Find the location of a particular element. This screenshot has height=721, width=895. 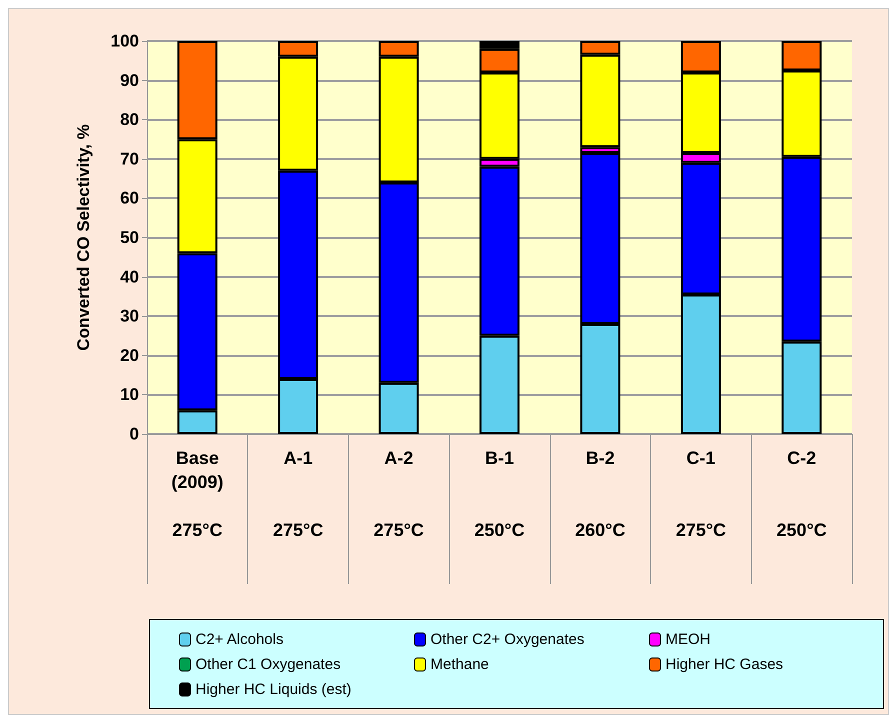

legend-label: C2+ Alcohols is located at coordinates (240, 639).